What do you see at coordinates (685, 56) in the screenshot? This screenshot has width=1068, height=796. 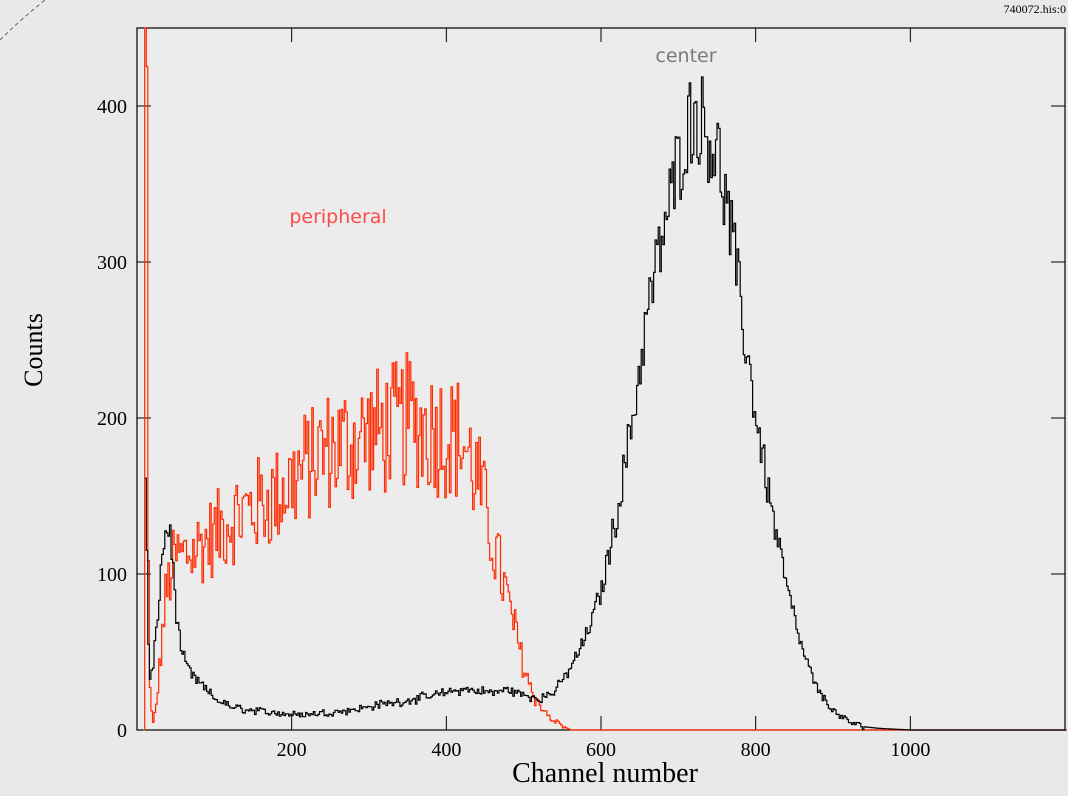 I see `annotation-center: center` at bounding box center [685, 56].